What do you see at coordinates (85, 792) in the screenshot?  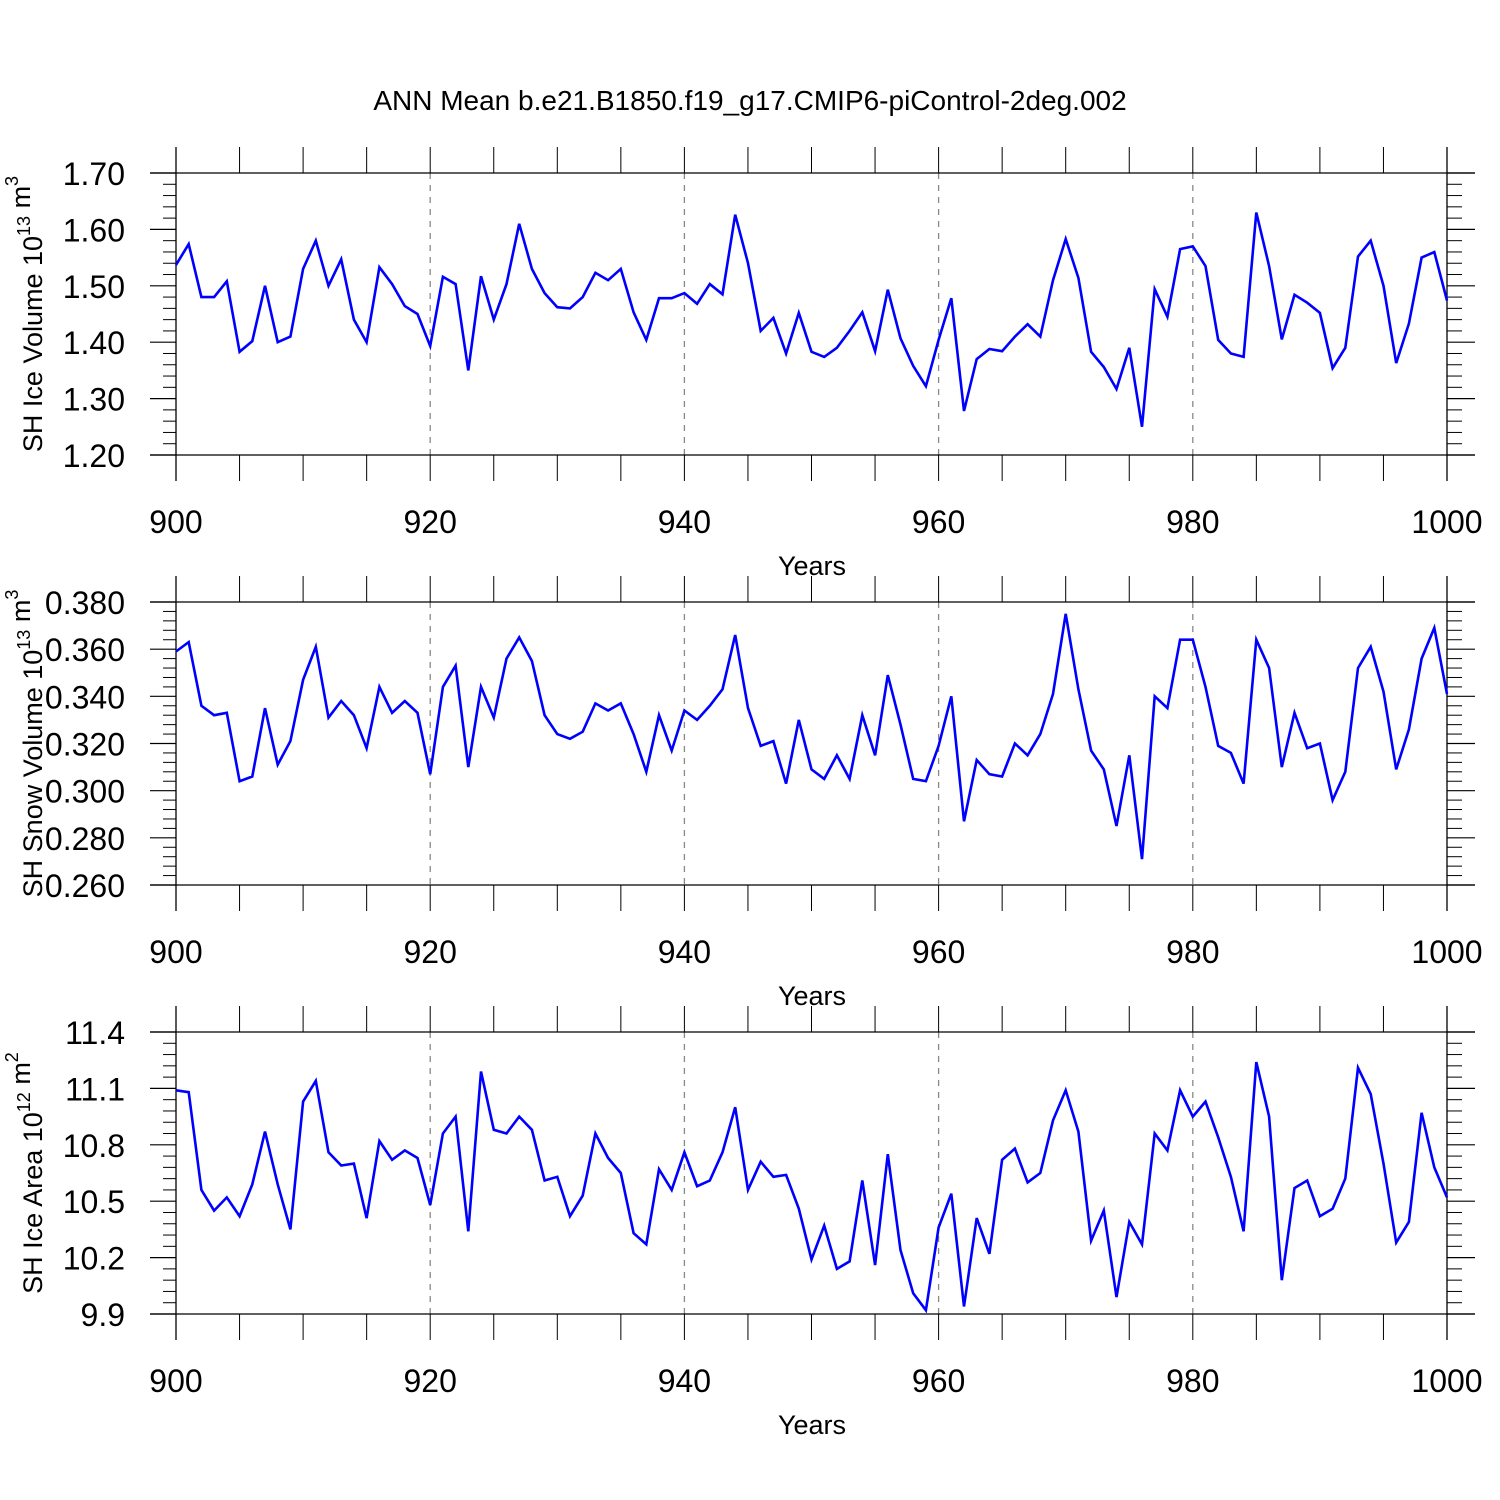 I see `y-tick-label: 0.300` at bounding box center [85, 792].